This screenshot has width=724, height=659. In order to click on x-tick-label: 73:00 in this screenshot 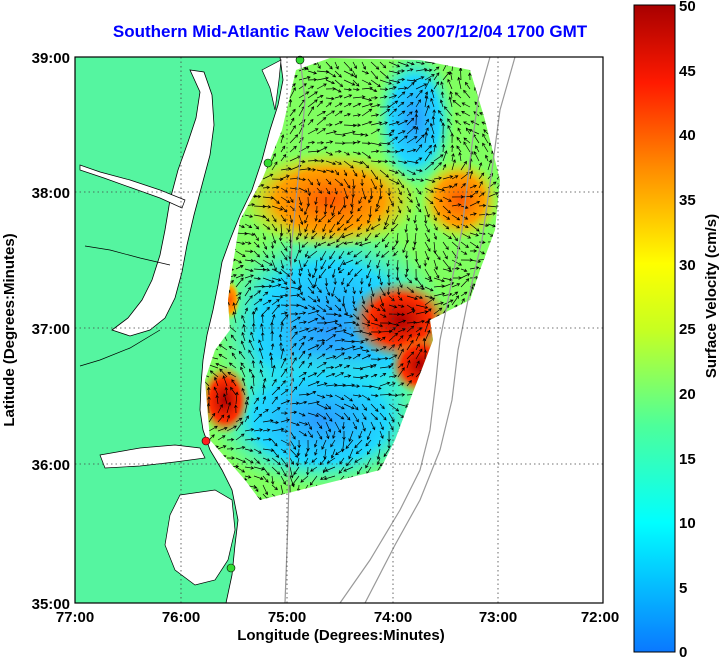, I will do `click(498, 617)`.